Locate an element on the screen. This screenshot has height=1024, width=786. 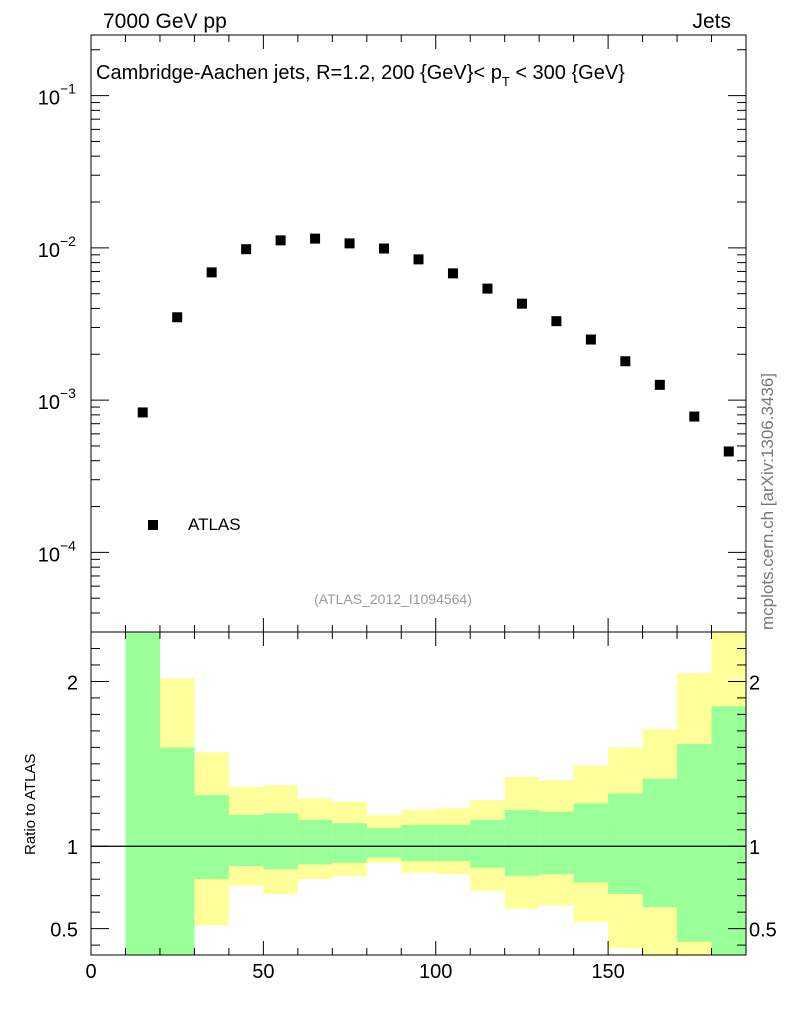
legend-marker is located at coordinates (153, 525).